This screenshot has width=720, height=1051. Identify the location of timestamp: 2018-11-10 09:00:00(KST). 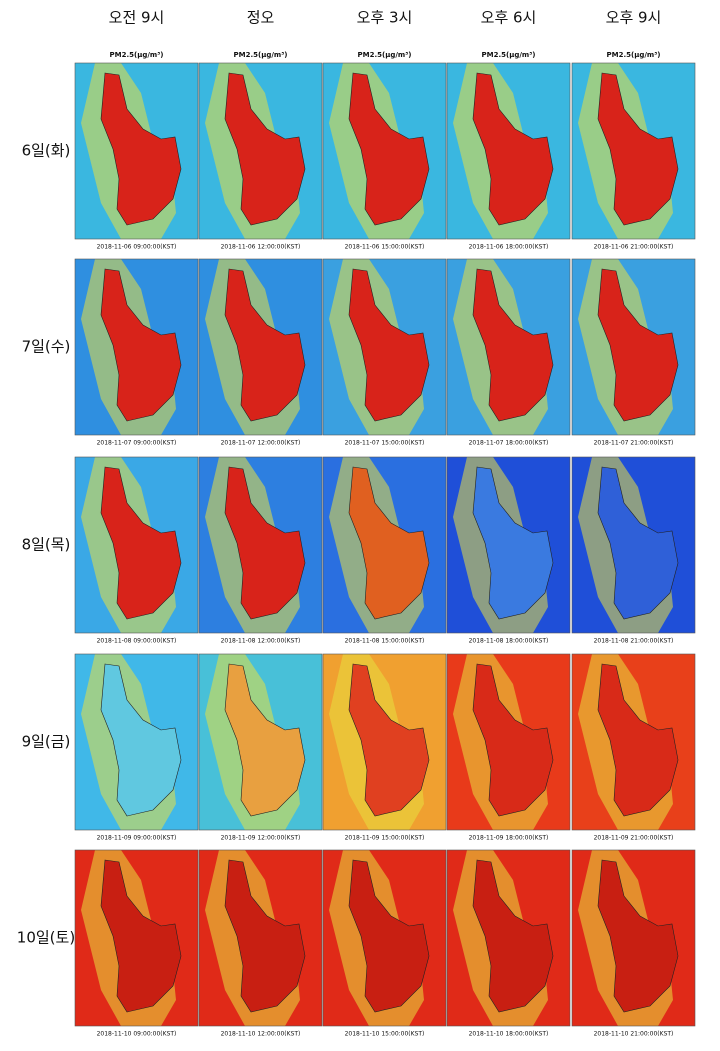
(137, 1034).